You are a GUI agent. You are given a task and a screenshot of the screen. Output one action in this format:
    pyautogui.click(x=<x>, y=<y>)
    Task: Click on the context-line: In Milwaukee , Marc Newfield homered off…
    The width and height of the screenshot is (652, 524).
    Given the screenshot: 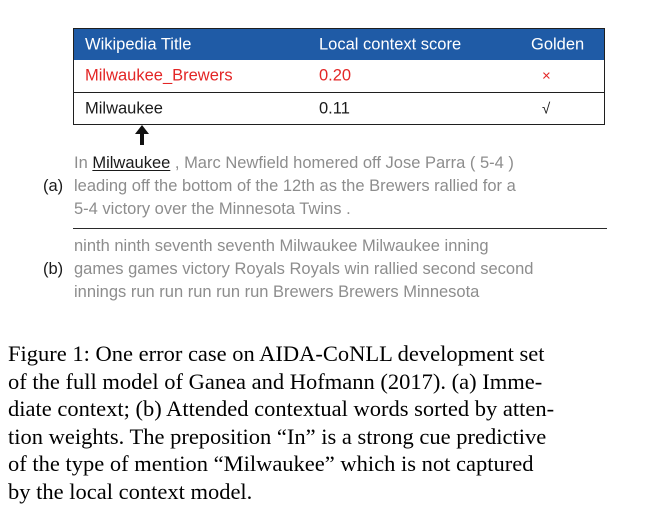 What is the action you would take?
    pyautogui.click(x=344, y=163)
    